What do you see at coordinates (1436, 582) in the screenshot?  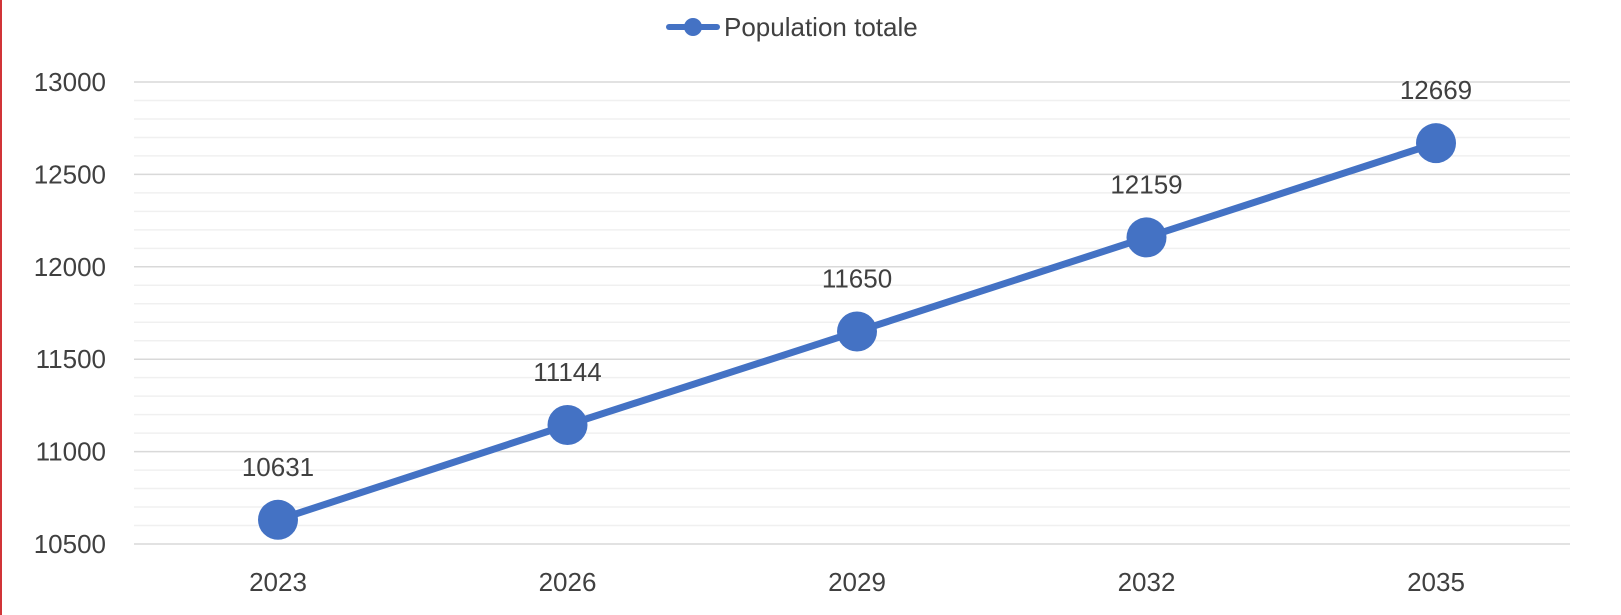 I see `x-tick-label: 2035` at bounding box center [1436, 582].